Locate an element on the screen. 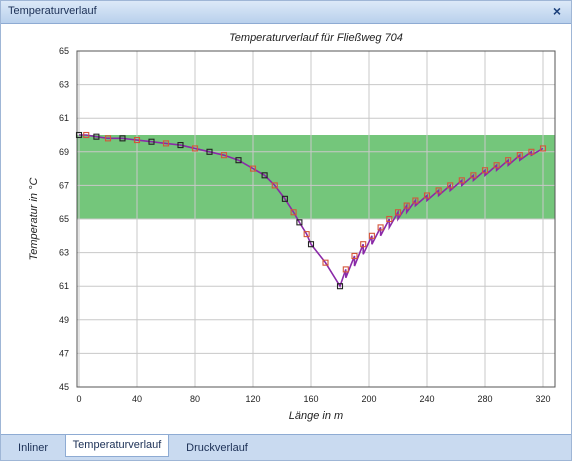 The image size is (572, 461). window-titlebar: Temperaturverlauf × is located at coordinates (286, 12).